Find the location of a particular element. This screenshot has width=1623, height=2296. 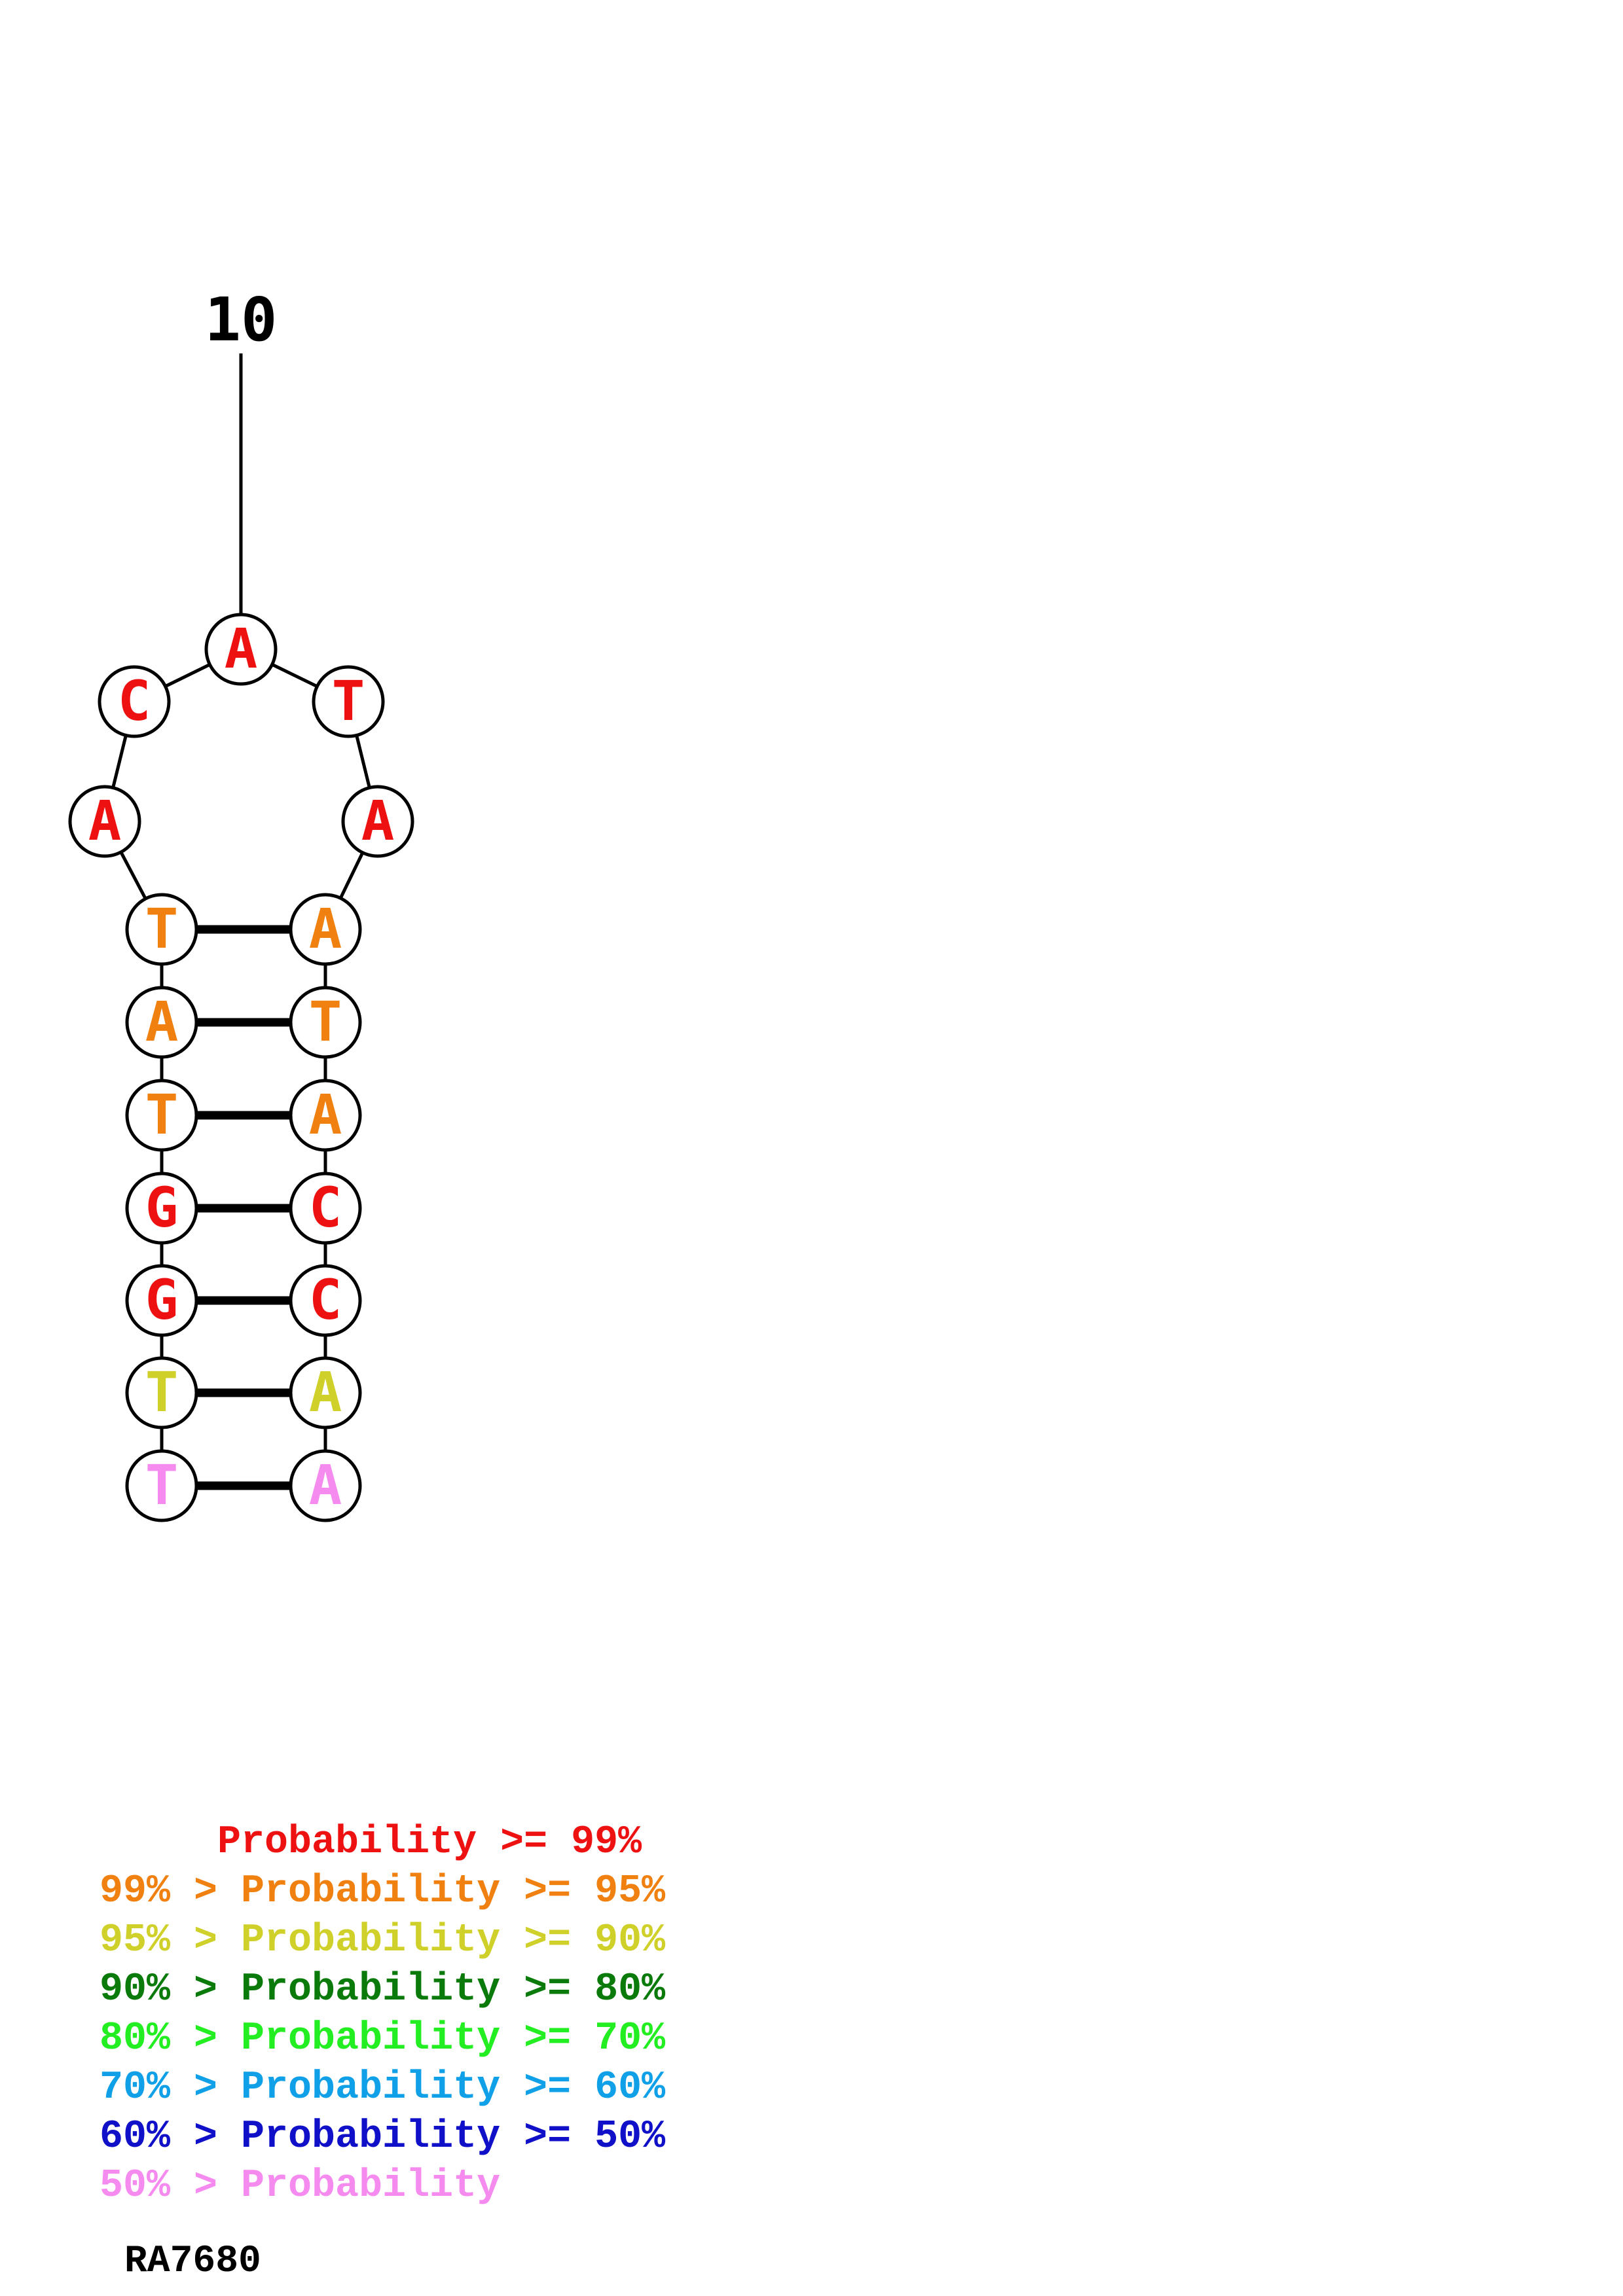

legend-entry: 90% > Probability >= 80% is located at coordinates (383, 1989).